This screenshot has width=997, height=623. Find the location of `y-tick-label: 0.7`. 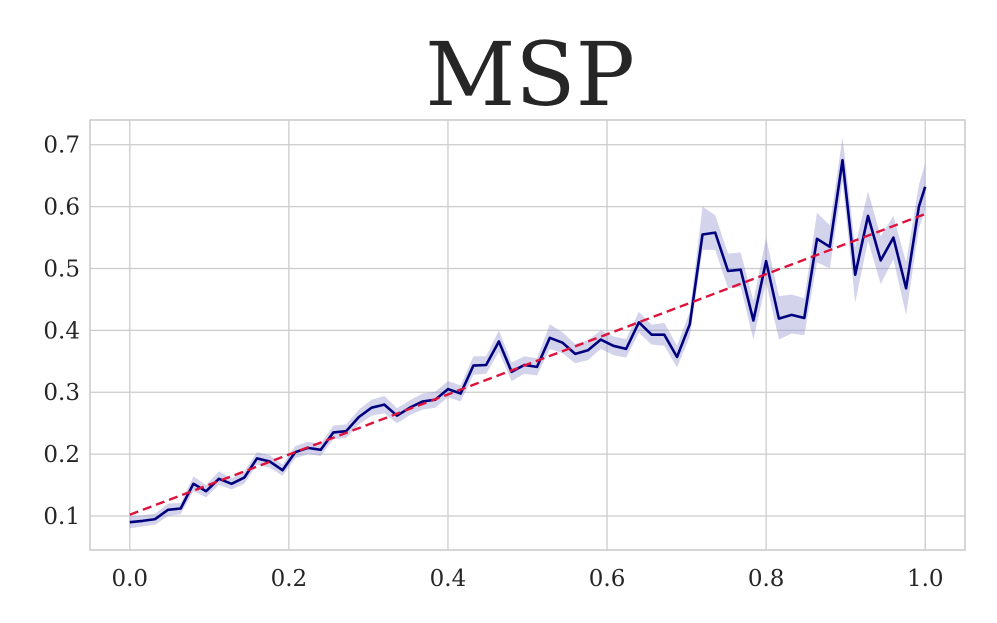

y-tick-label: 0.7 is located at coordinates (61, 146).